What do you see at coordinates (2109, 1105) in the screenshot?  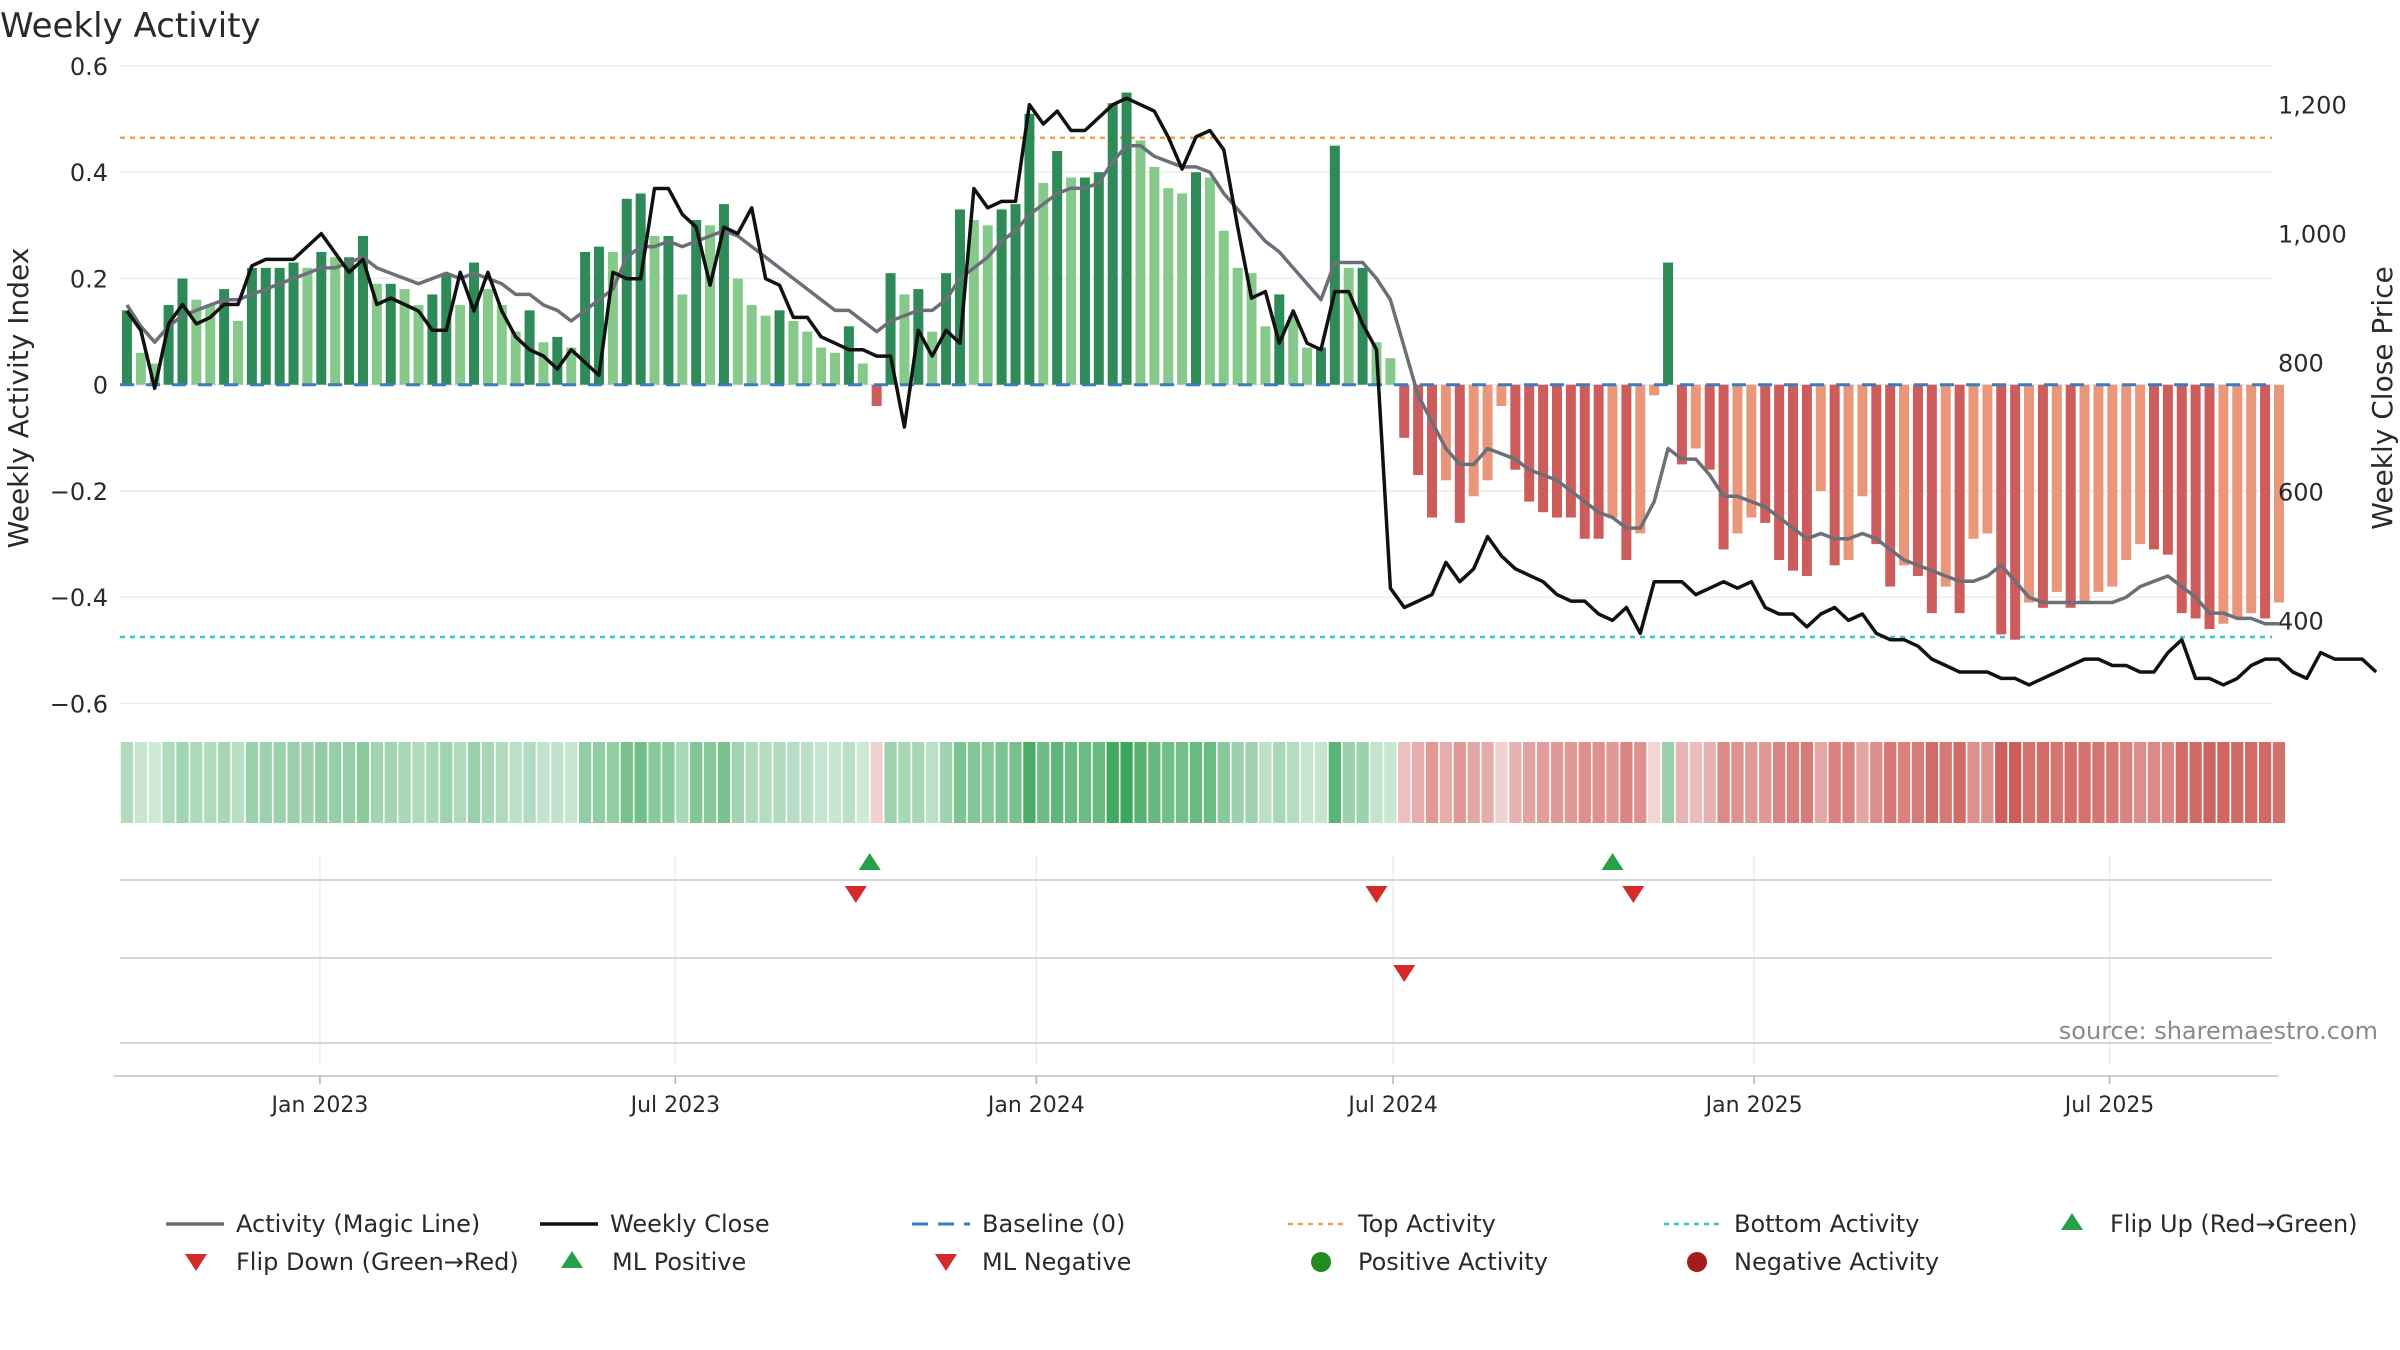 I see `x-tick-label: Jul 2025` at bounding box center [2109, 1105].